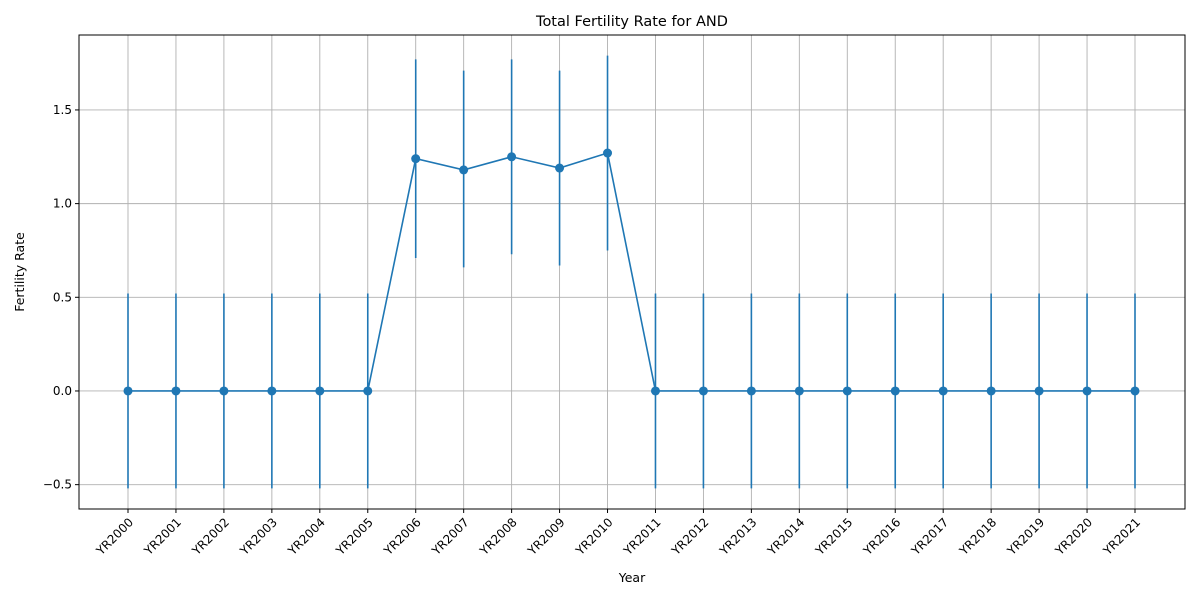 The image size is (1200, 600). Describe the element at coordinates (449, 536) in the screenshot. I see `x-tick-label: YR2007` at that location.